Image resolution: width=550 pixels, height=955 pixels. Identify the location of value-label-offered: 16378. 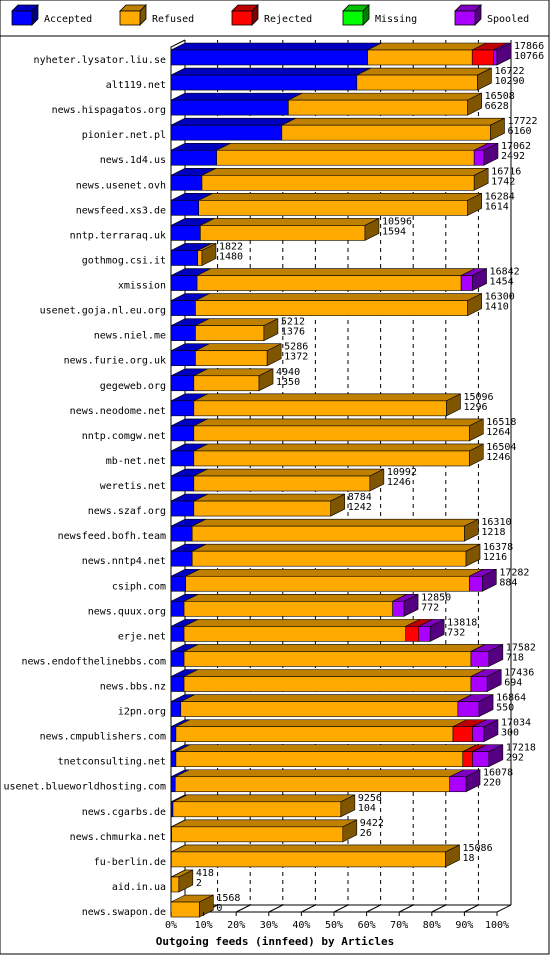
(498, 547).